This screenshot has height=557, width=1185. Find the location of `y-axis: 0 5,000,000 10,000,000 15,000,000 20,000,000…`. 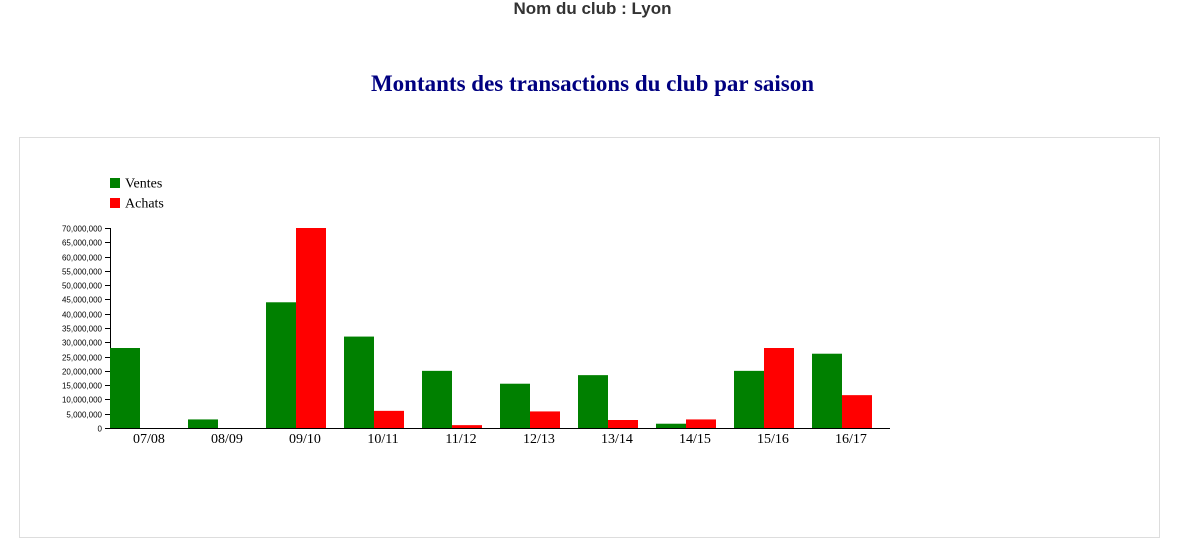

y-axis: 0 5,000,000 10,000,000 15,000,000 20,000,000… is located at coordinates (86, 329).